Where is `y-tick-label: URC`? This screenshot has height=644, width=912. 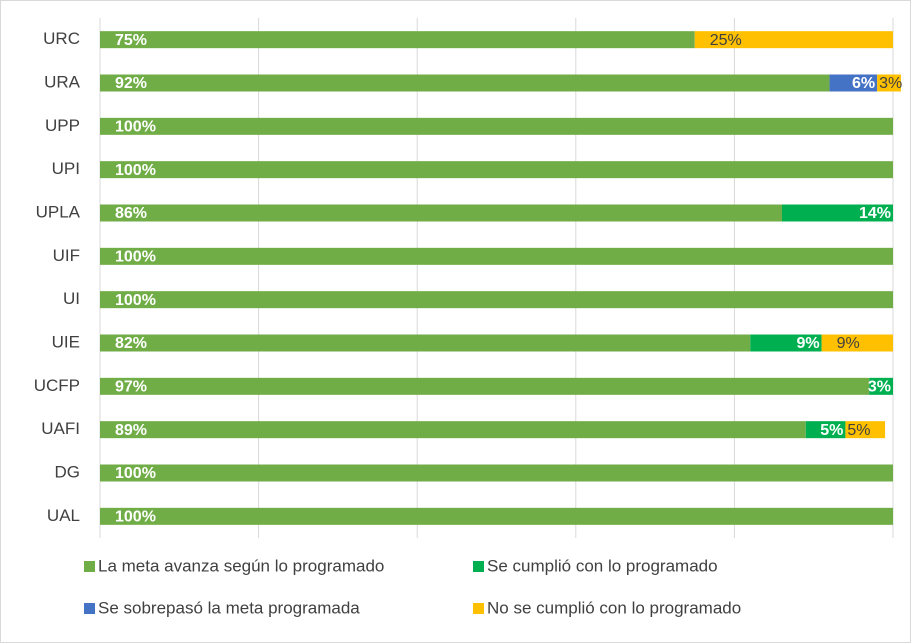 y-tick-label: URC is located at coordinates (61, 38).